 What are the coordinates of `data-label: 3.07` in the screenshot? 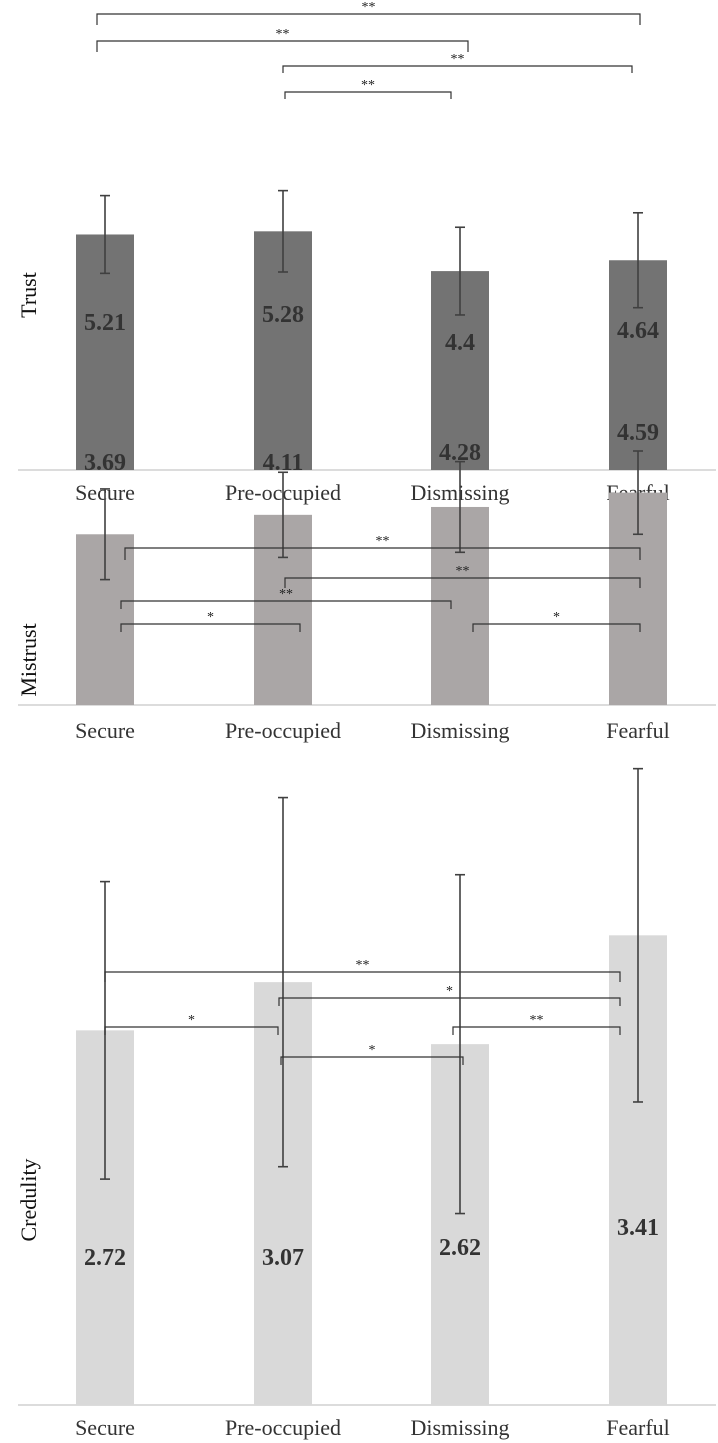 It's located at (283, 1258).